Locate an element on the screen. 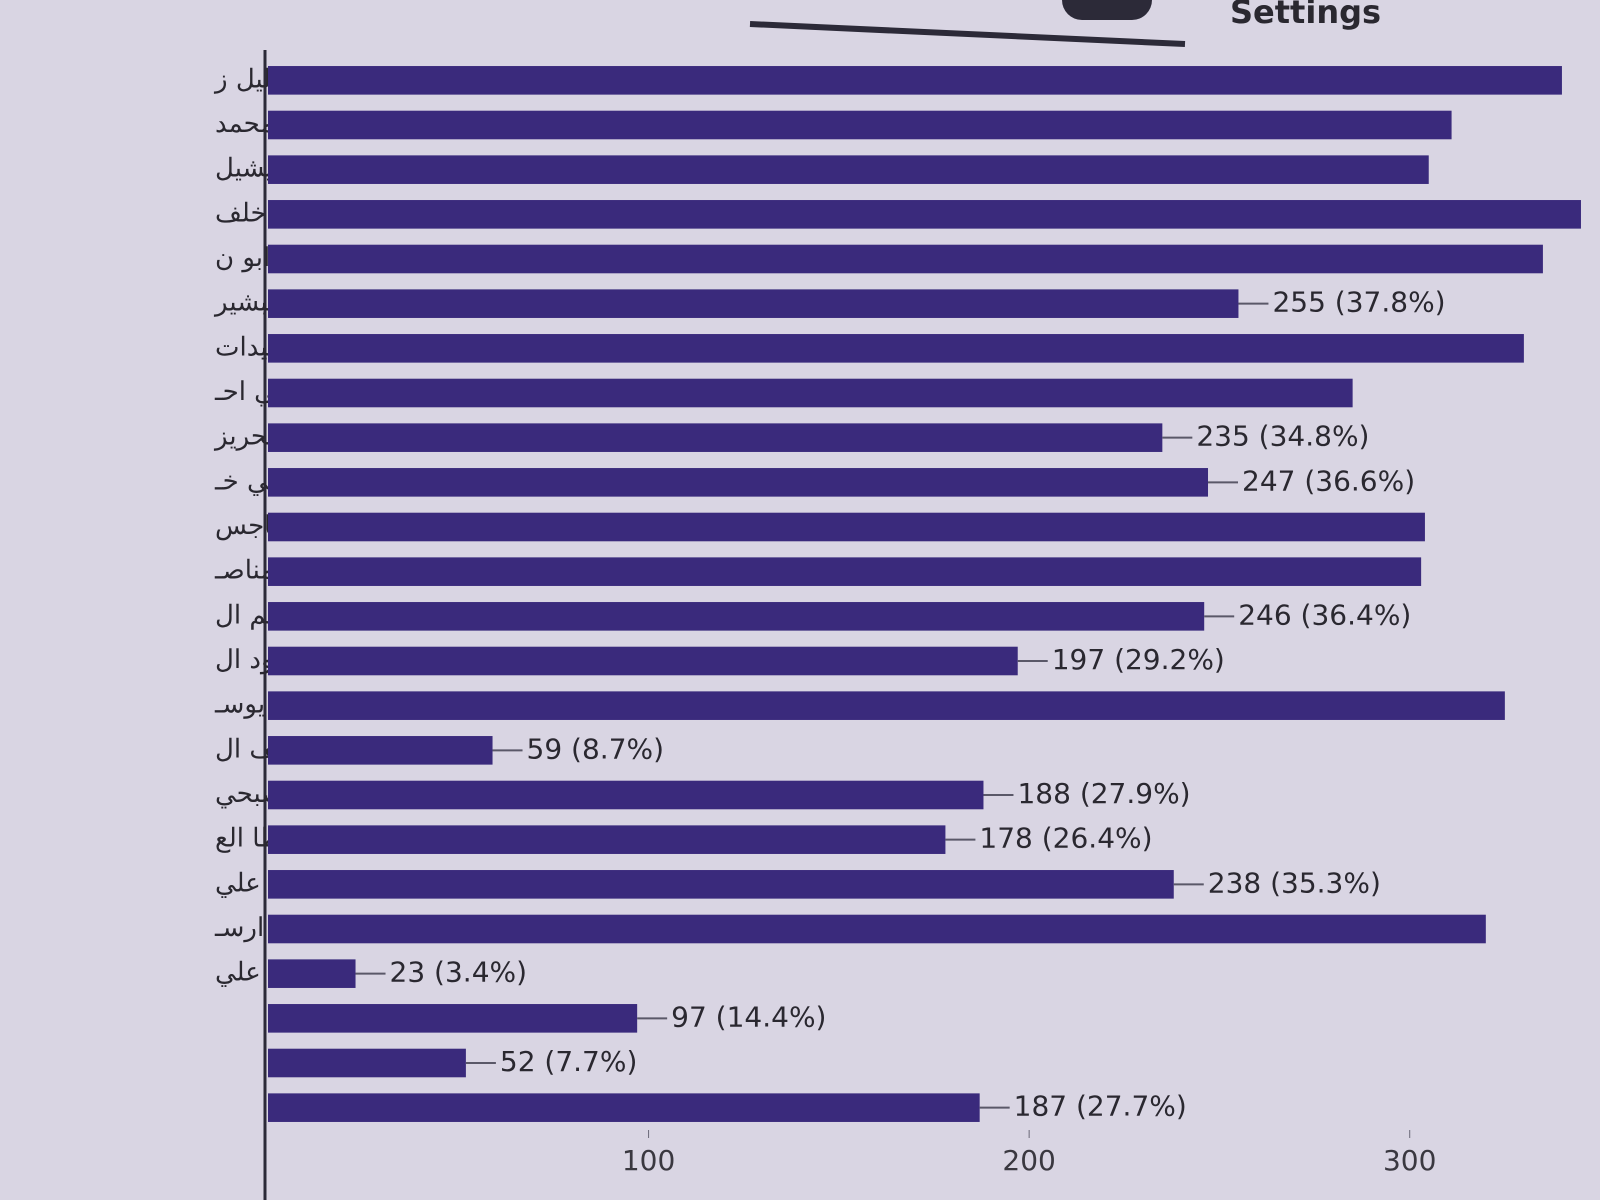 The height and width of the screenshot is (1200, 1600). value-label: 23 (3.4%) is located at coordinates (459, 972).